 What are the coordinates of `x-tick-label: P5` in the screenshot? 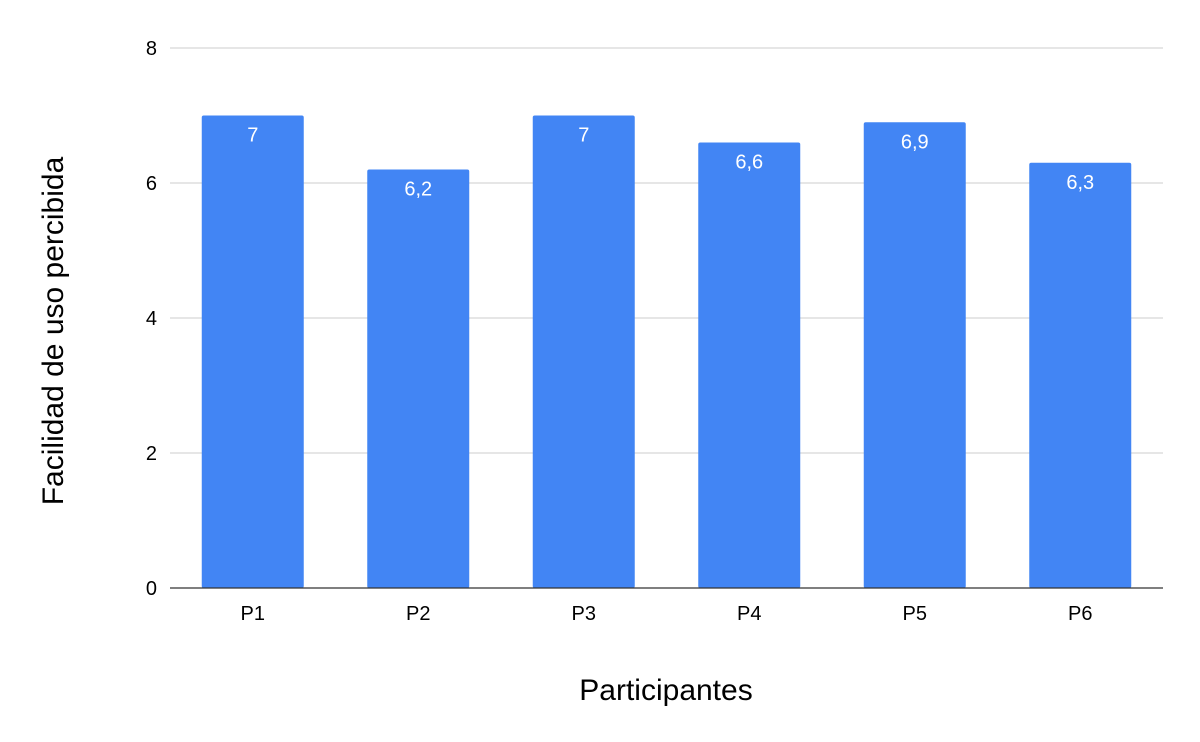 It's located at (915, 614).